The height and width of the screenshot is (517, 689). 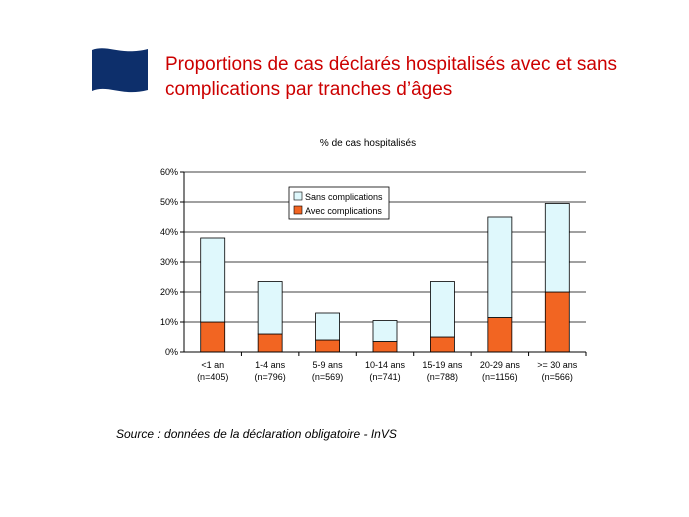 What do you see at coordinates (343, 211) in the screenshot?
I see `legend-label: Avec complications` at bounding box center [343, 211].